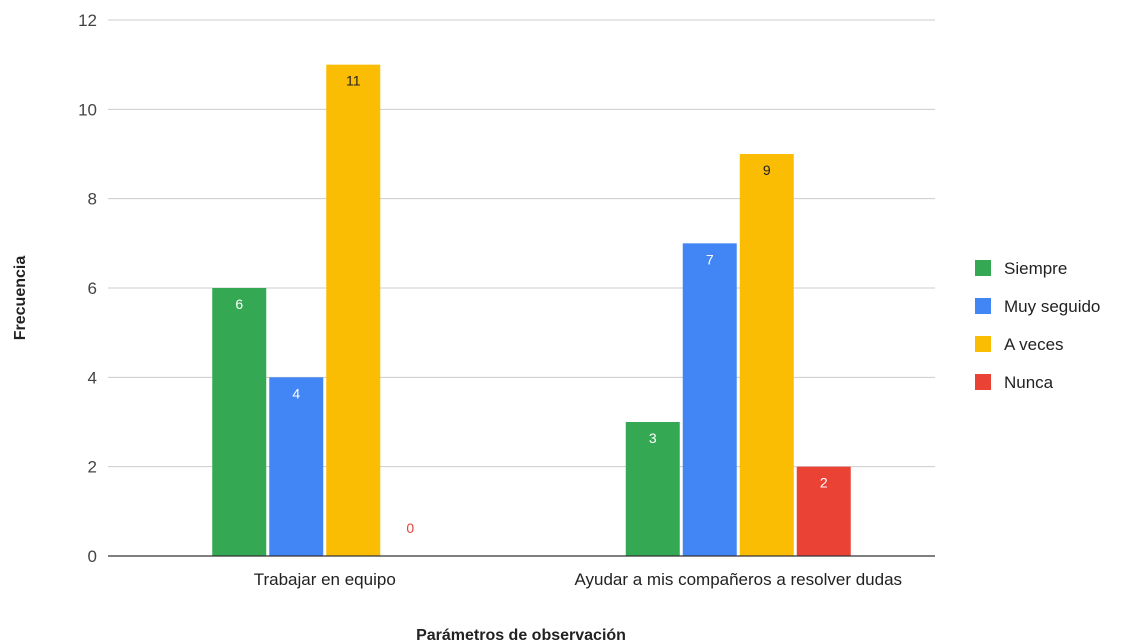 Image resolution: width=1122 pixels, height=642 pixels. What do you see at coordinates (653, 438) in the screenshot?
I see `data-label: 3` at bounding box center [653, 438].